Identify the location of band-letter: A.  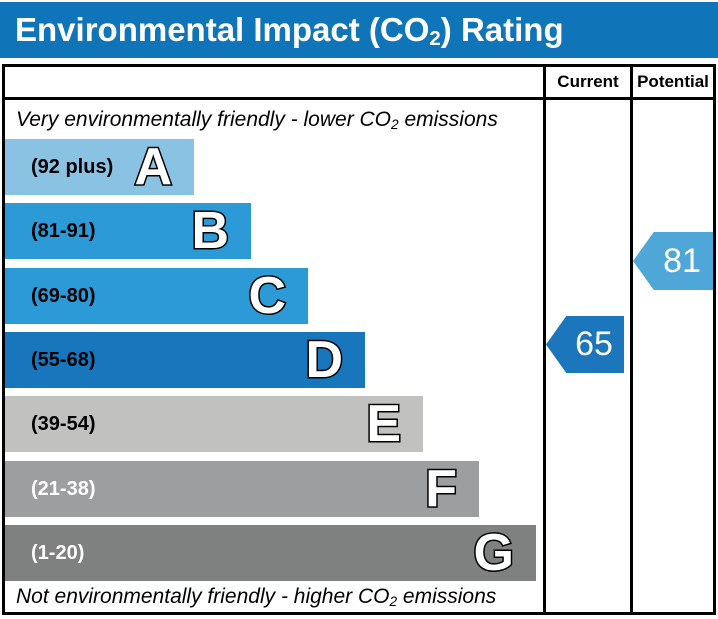
(153, 167).